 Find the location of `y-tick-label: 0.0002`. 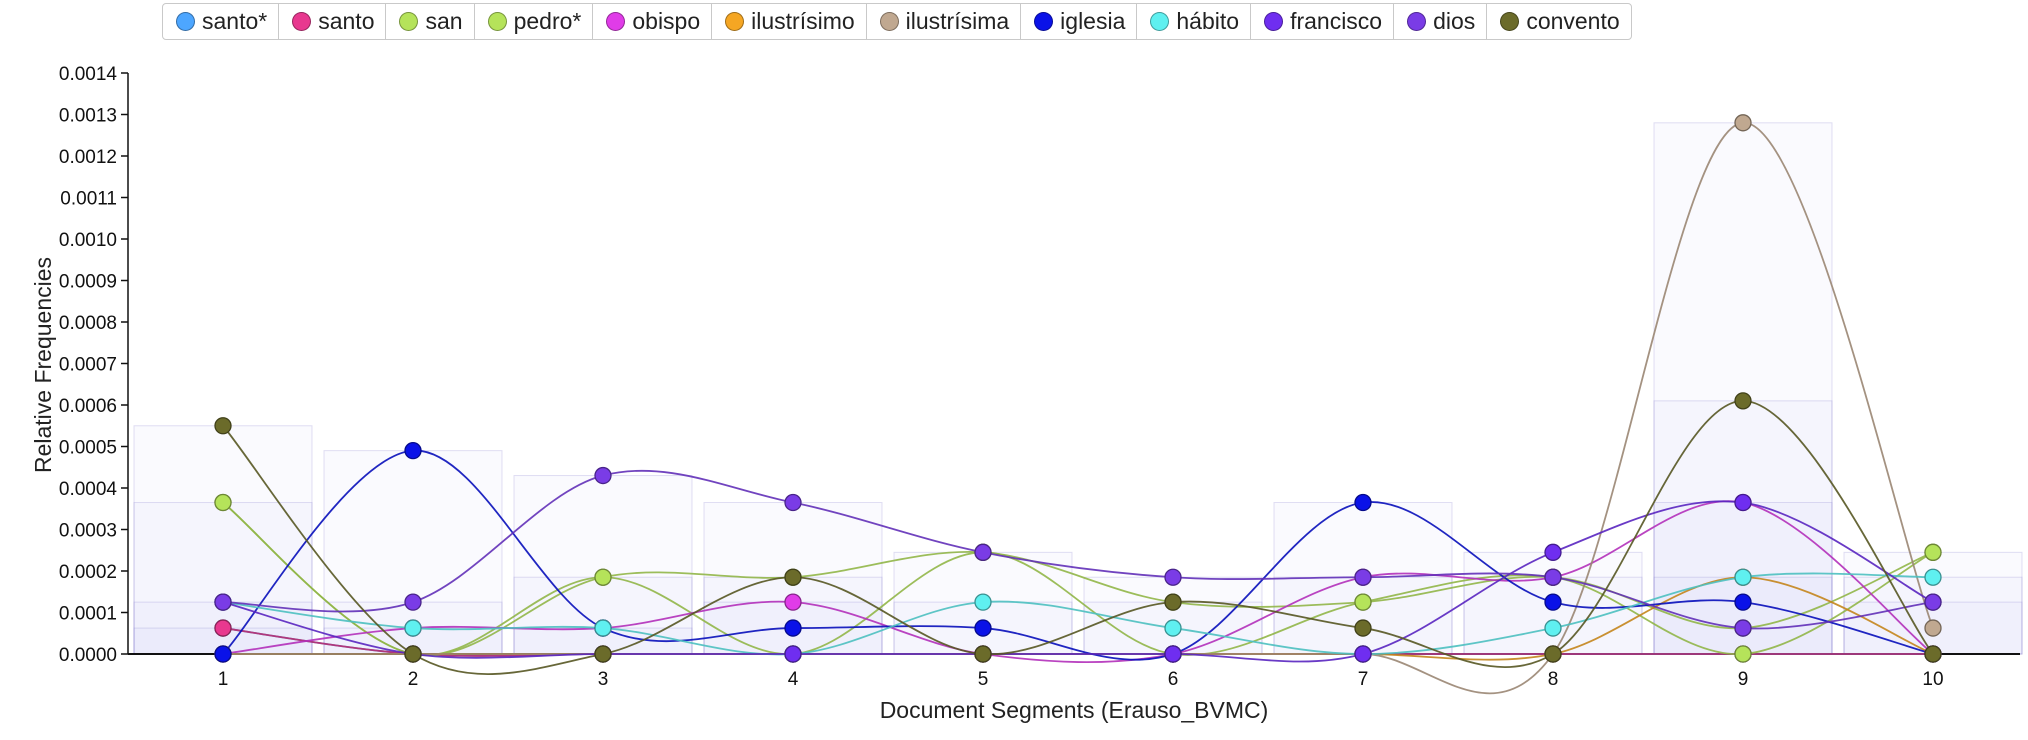

y-tick-label: 0.0002 is located at coordinates (88, 572).